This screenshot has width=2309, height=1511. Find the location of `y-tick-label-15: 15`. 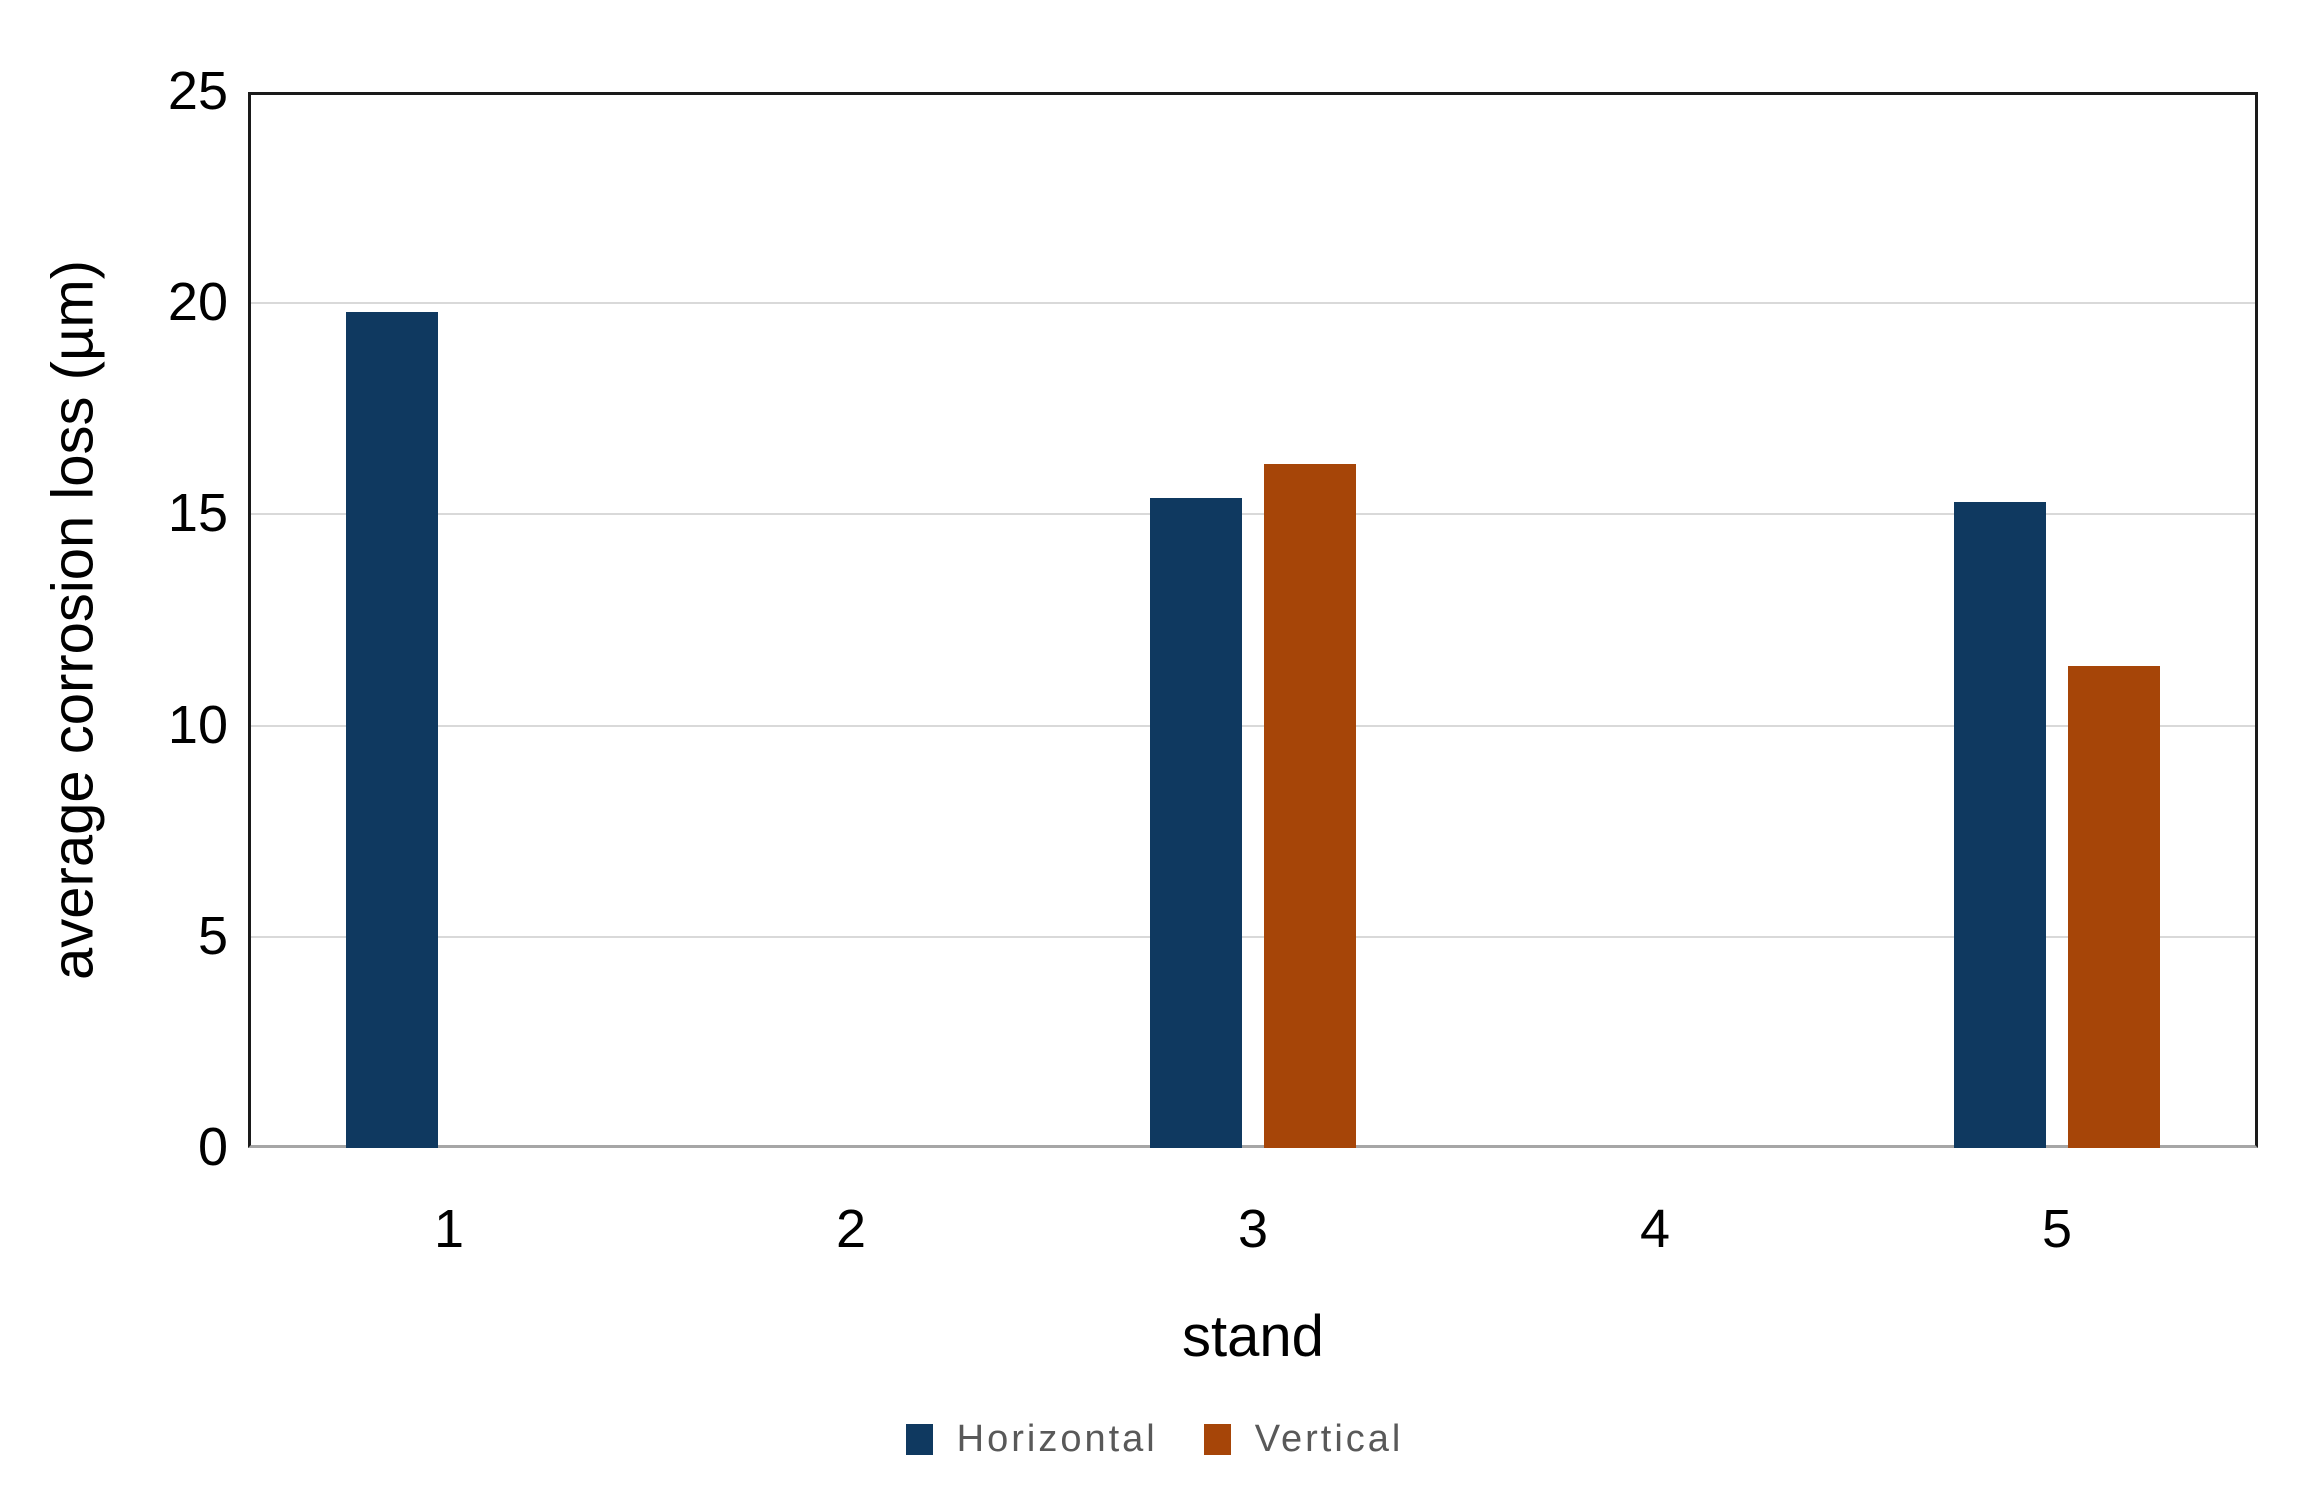

y-tick-label-15: 15 is located at coordinates (197, 513).